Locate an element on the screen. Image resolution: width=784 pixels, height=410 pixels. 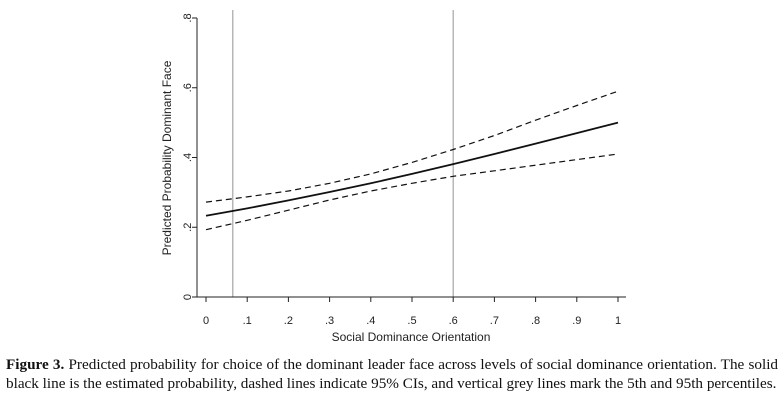
x-tick-label: 0 is located at coordinates (206, 321).